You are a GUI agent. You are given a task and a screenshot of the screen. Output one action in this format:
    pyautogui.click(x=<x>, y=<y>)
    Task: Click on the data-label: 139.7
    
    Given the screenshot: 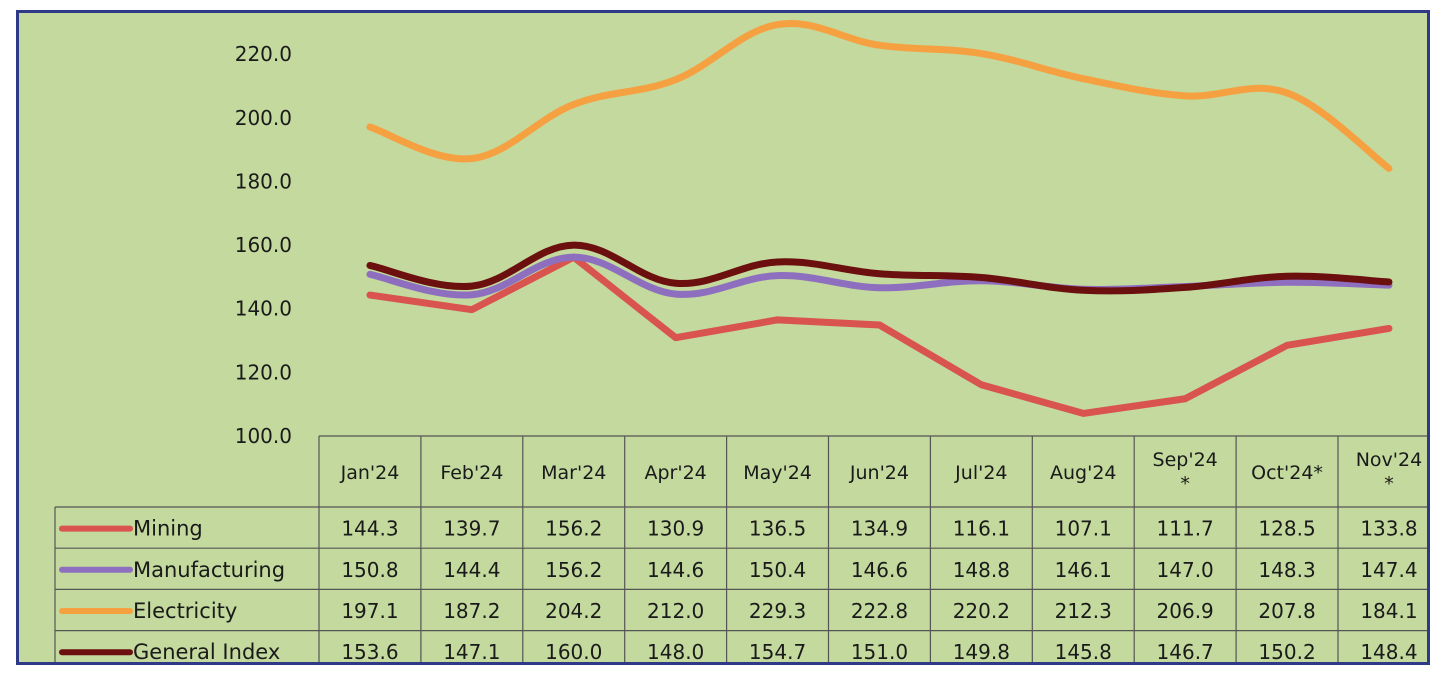 What is the action you would take?
    pyautogui.click(x=471, y=529)
    